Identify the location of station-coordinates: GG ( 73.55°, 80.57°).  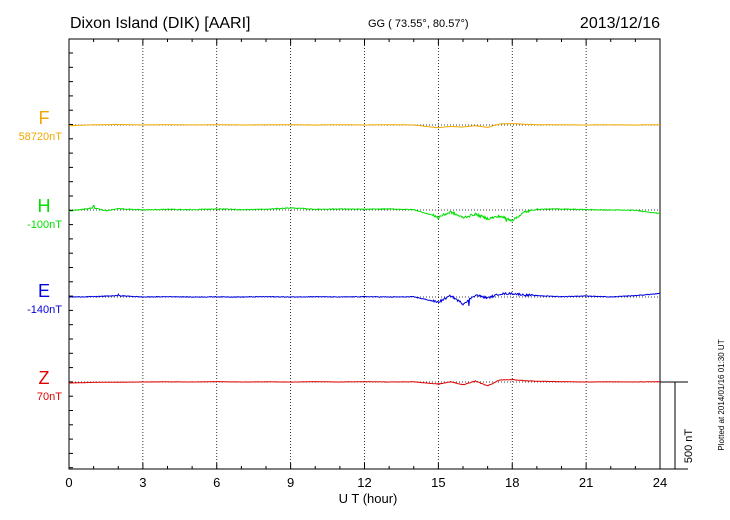
(418, 24).